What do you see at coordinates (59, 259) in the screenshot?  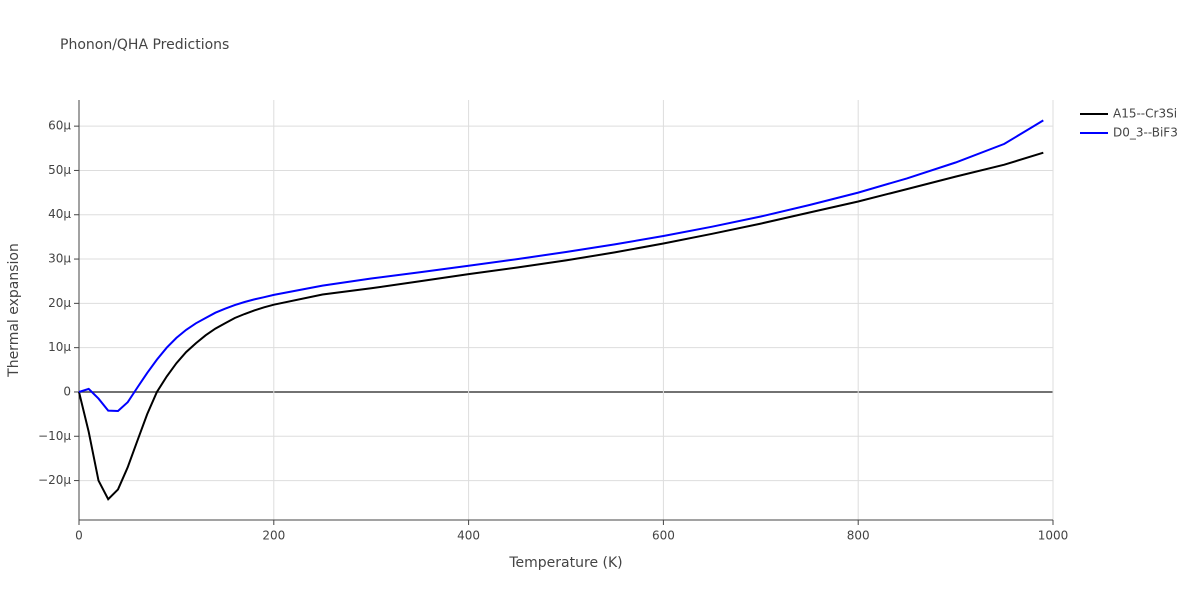 I see `y-tick-label: 30µ` at bounding box center [59, 259].